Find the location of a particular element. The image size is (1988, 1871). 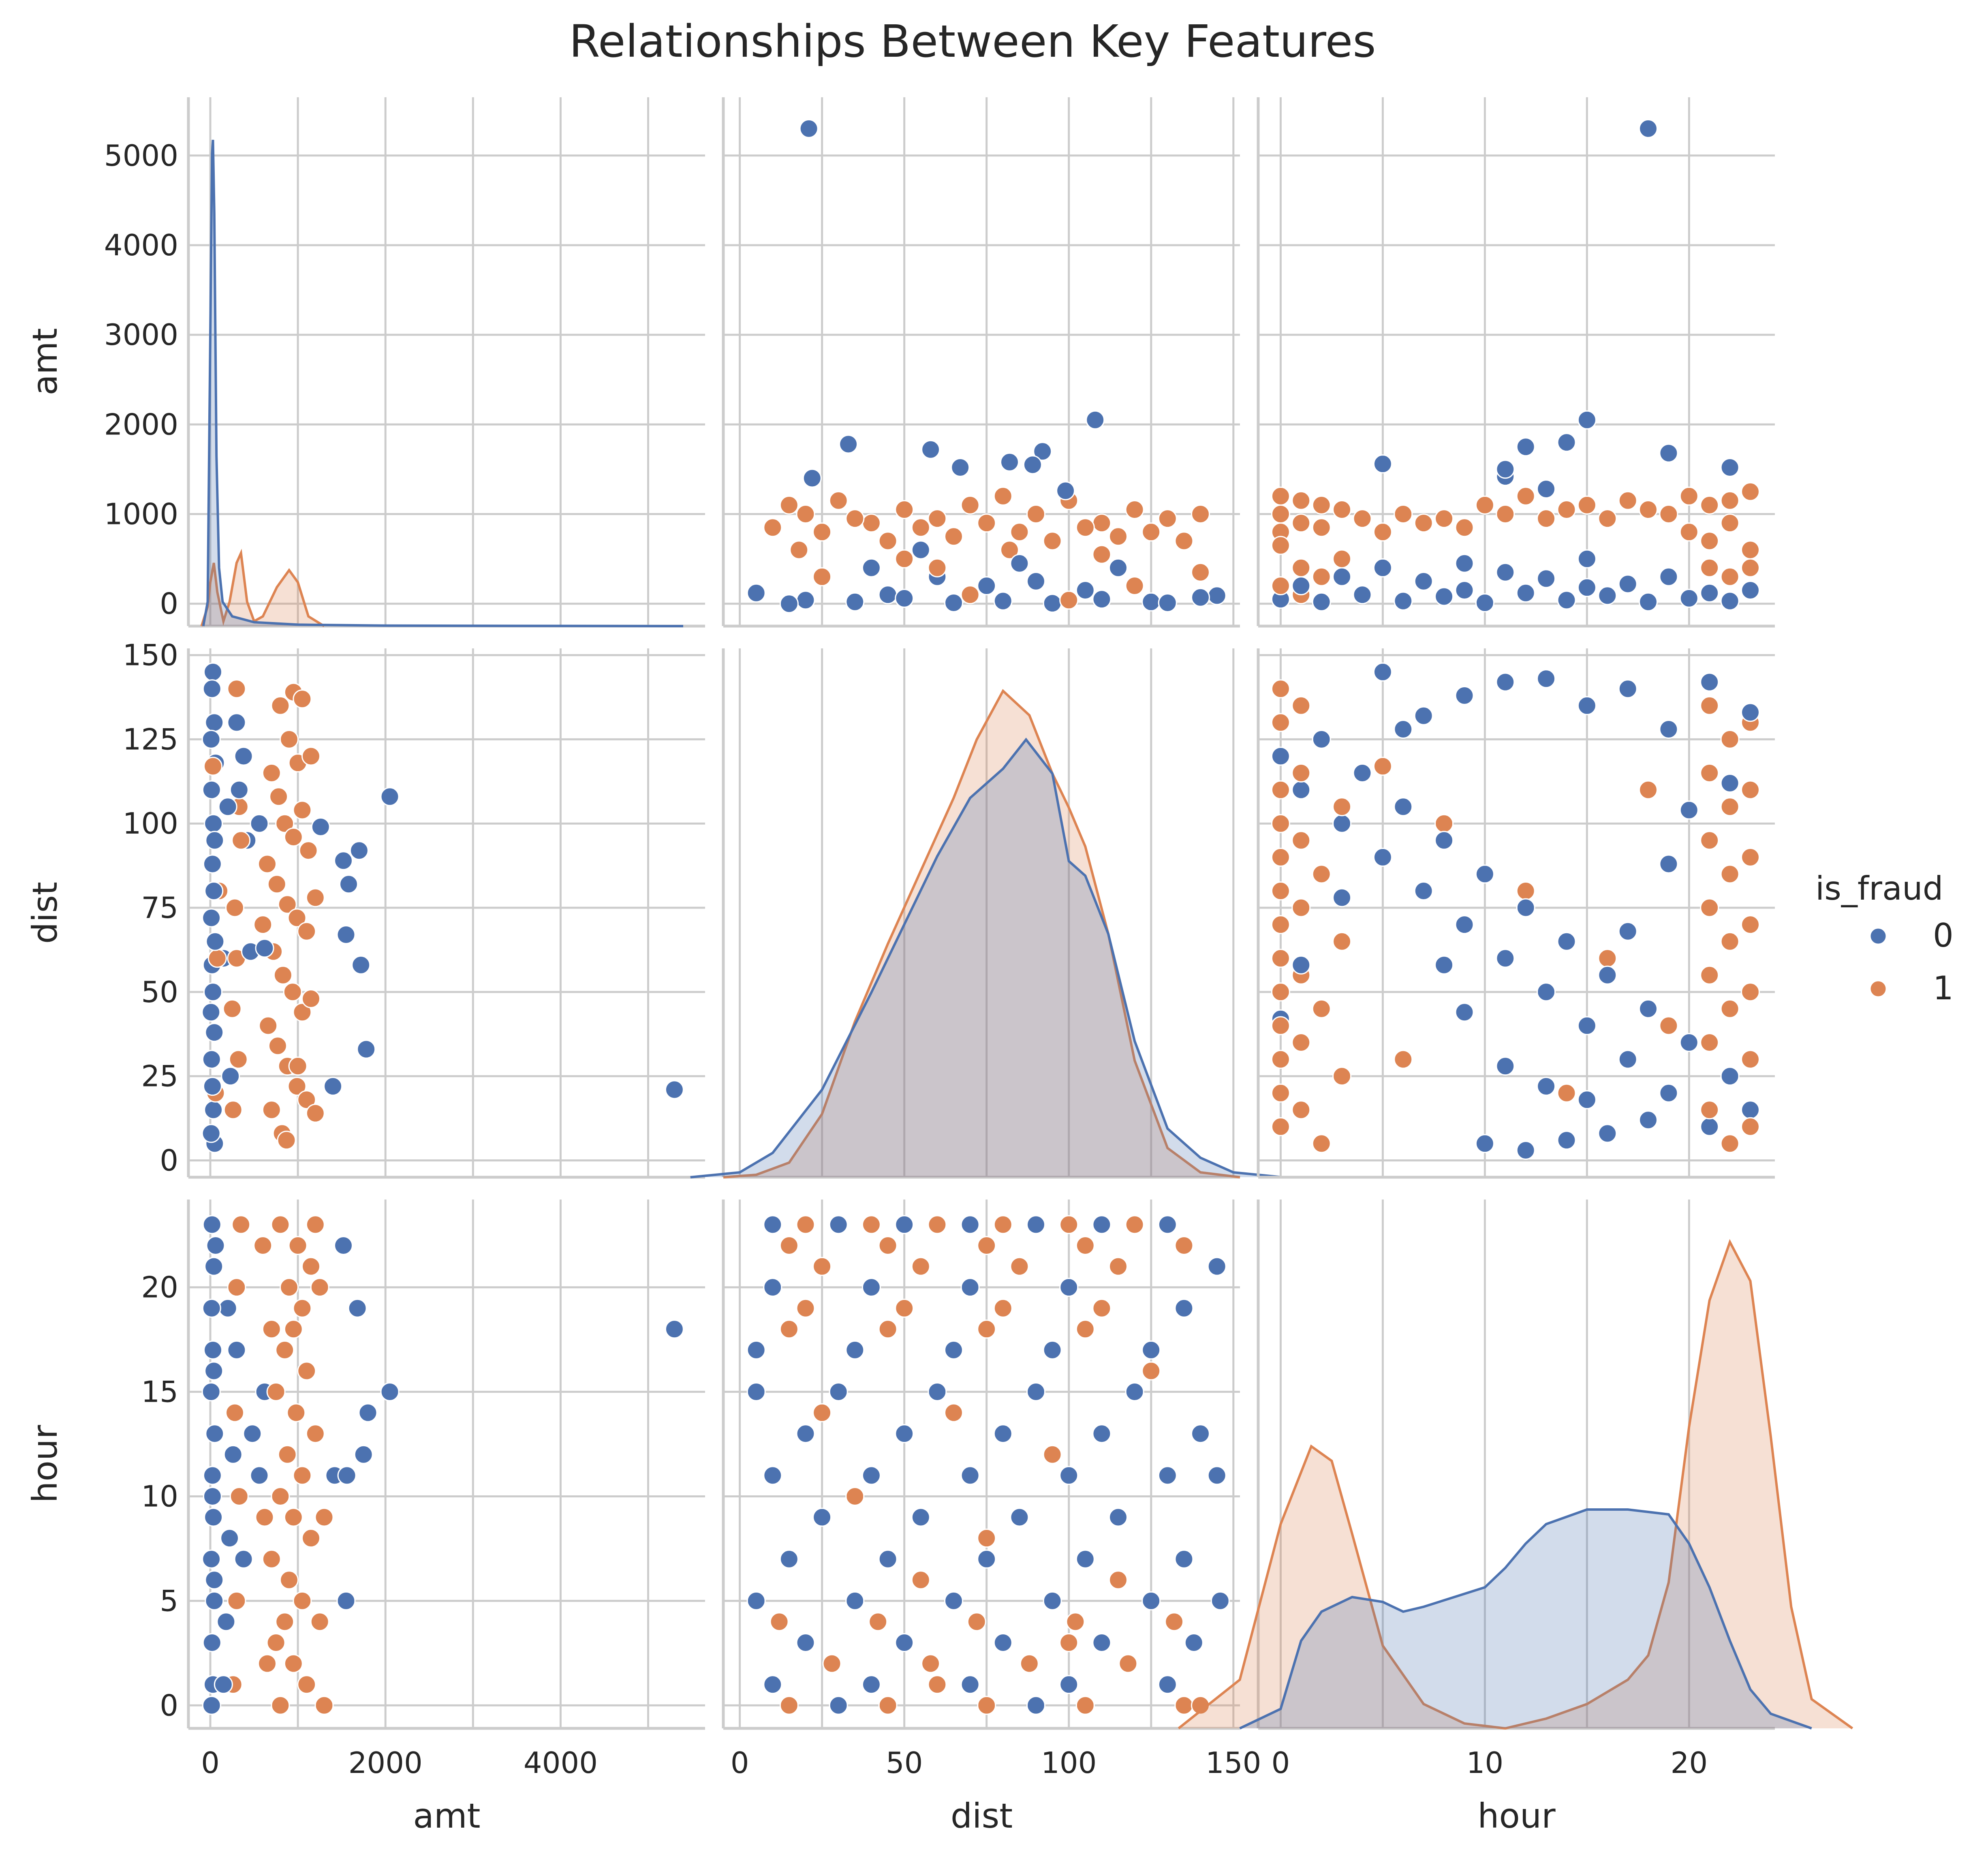

x-tick-label: 20 is located at coordinates (1689, 1763).